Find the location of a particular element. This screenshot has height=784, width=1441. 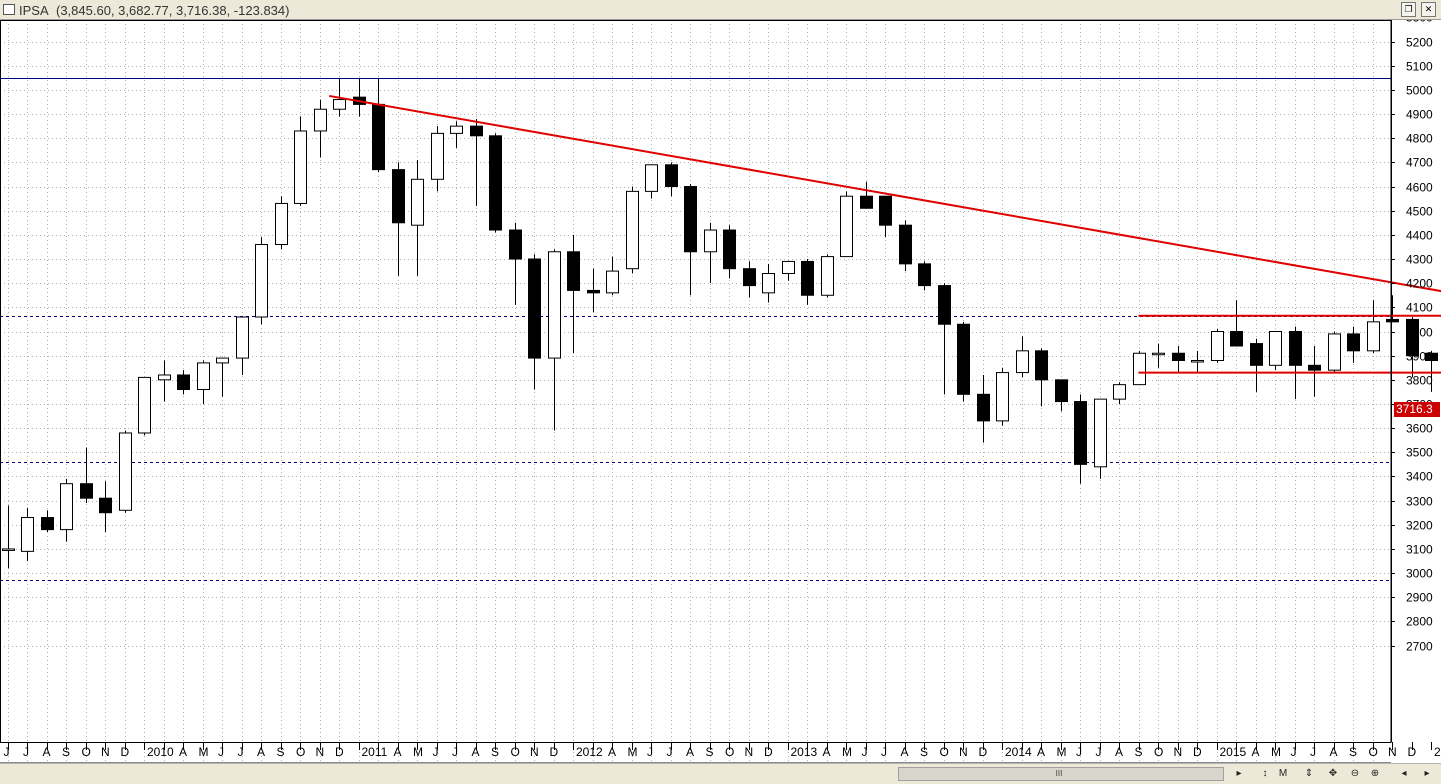

scroll-end-icon: ▸ is located at coordinates (1427, 773).